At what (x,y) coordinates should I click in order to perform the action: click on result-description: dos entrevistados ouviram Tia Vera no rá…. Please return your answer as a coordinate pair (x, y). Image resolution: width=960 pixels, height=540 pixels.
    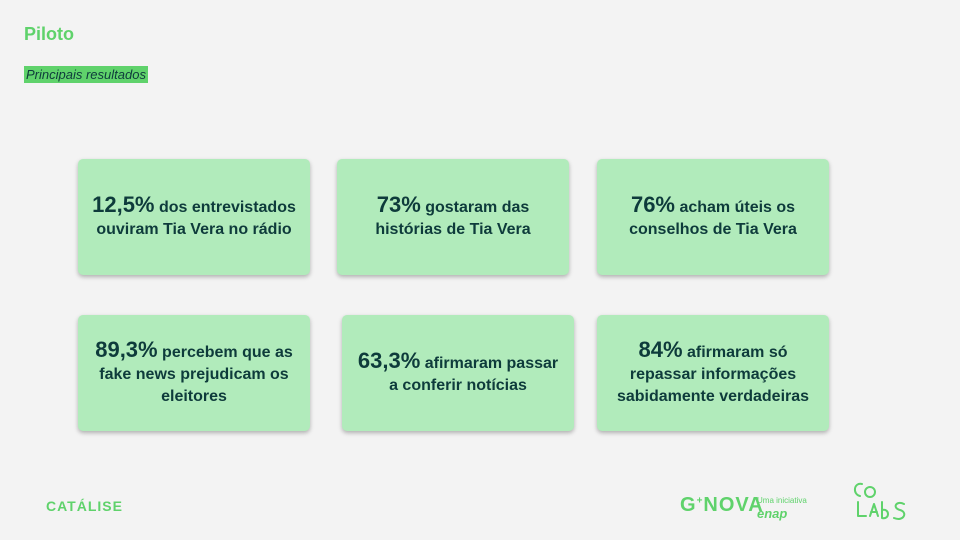
    Looking at the image, I should click on (196, 218).